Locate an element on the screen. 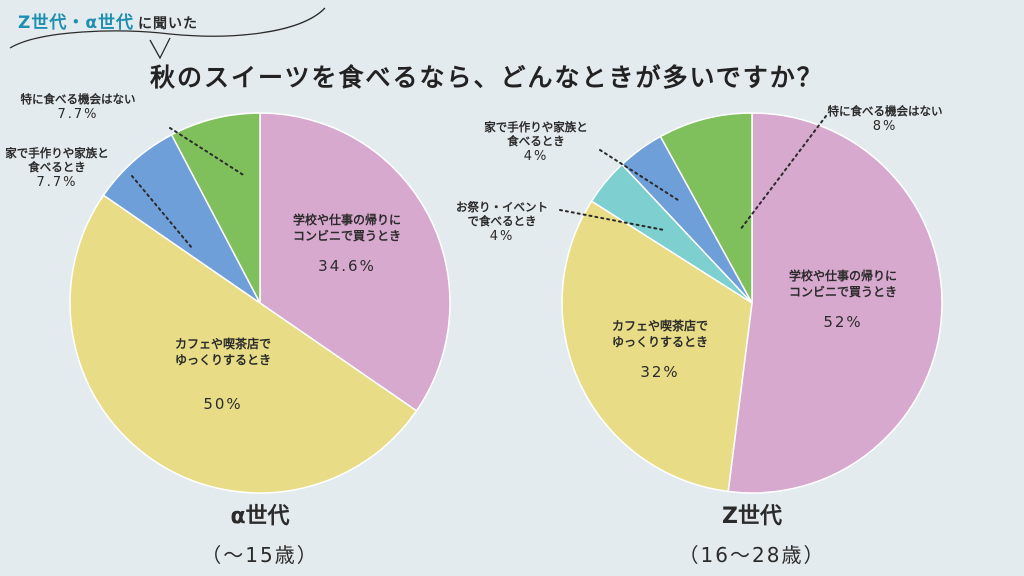 The width and height of the screenshot is (1024, 576). z-leader-none is located at coordinates (783, 173).